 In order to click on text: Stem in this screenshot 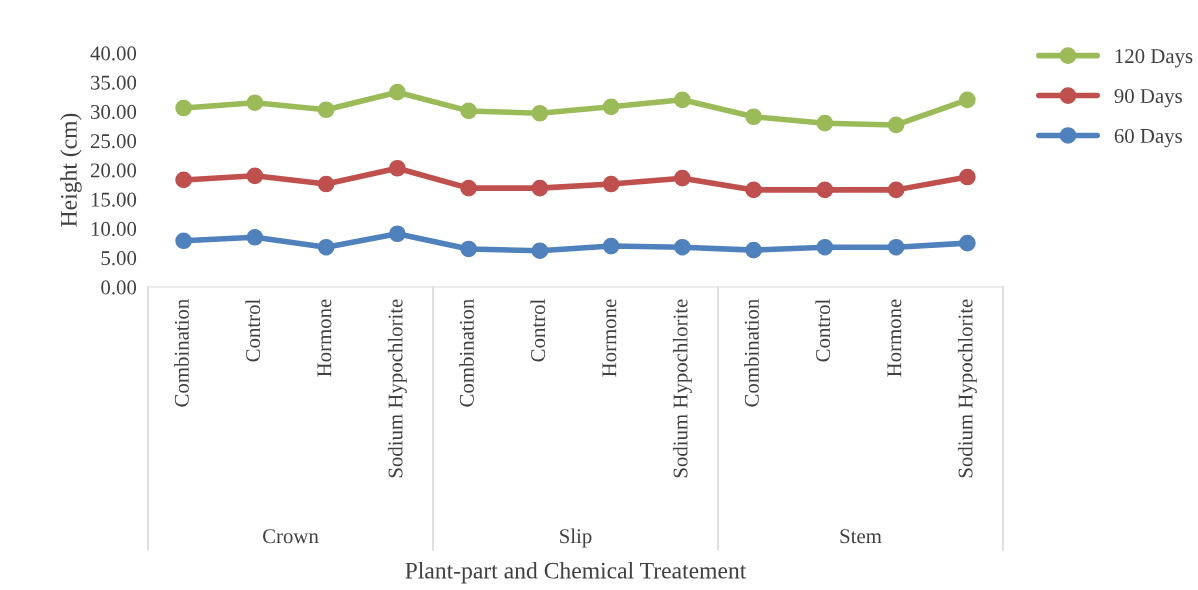, I will do `click(861, 536)`.